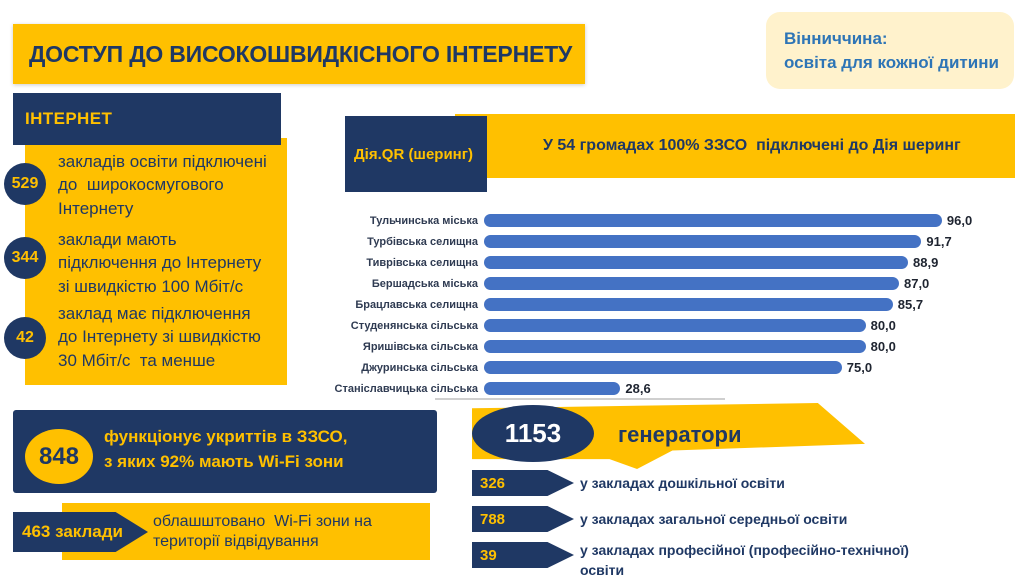  I want to click on chart-track: 96,0, so click(728, 220).